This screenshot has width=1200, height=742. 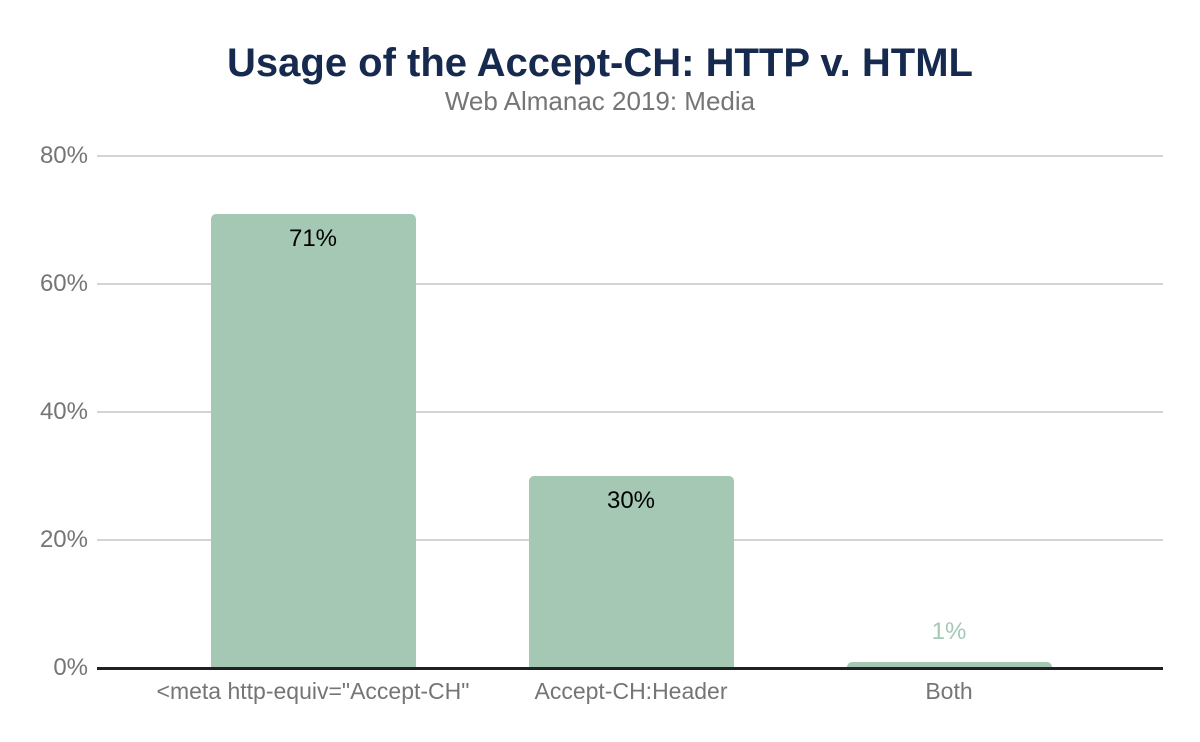 What do you see at coordinates (313, 691) in the screenshot?
I see `x-axis-category-label: <meta http-equiv="Accept-CH"` at bounding box center [313, 691].